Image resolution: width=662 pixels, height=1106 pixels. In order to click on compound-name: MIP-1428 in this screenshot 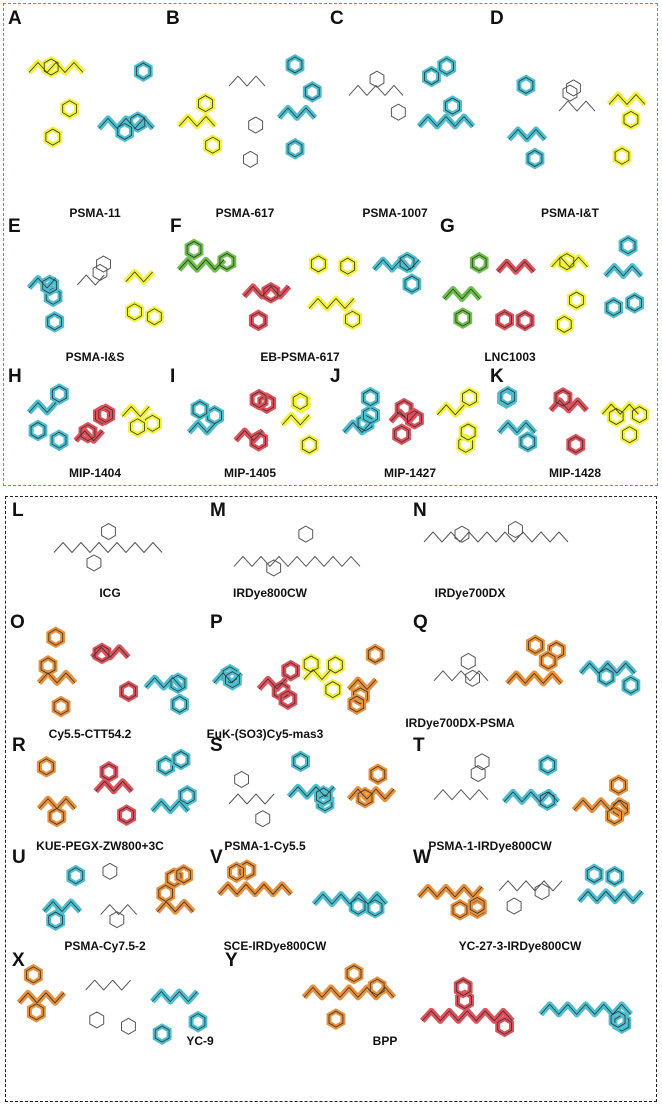, I will do `click(575, 473)`.